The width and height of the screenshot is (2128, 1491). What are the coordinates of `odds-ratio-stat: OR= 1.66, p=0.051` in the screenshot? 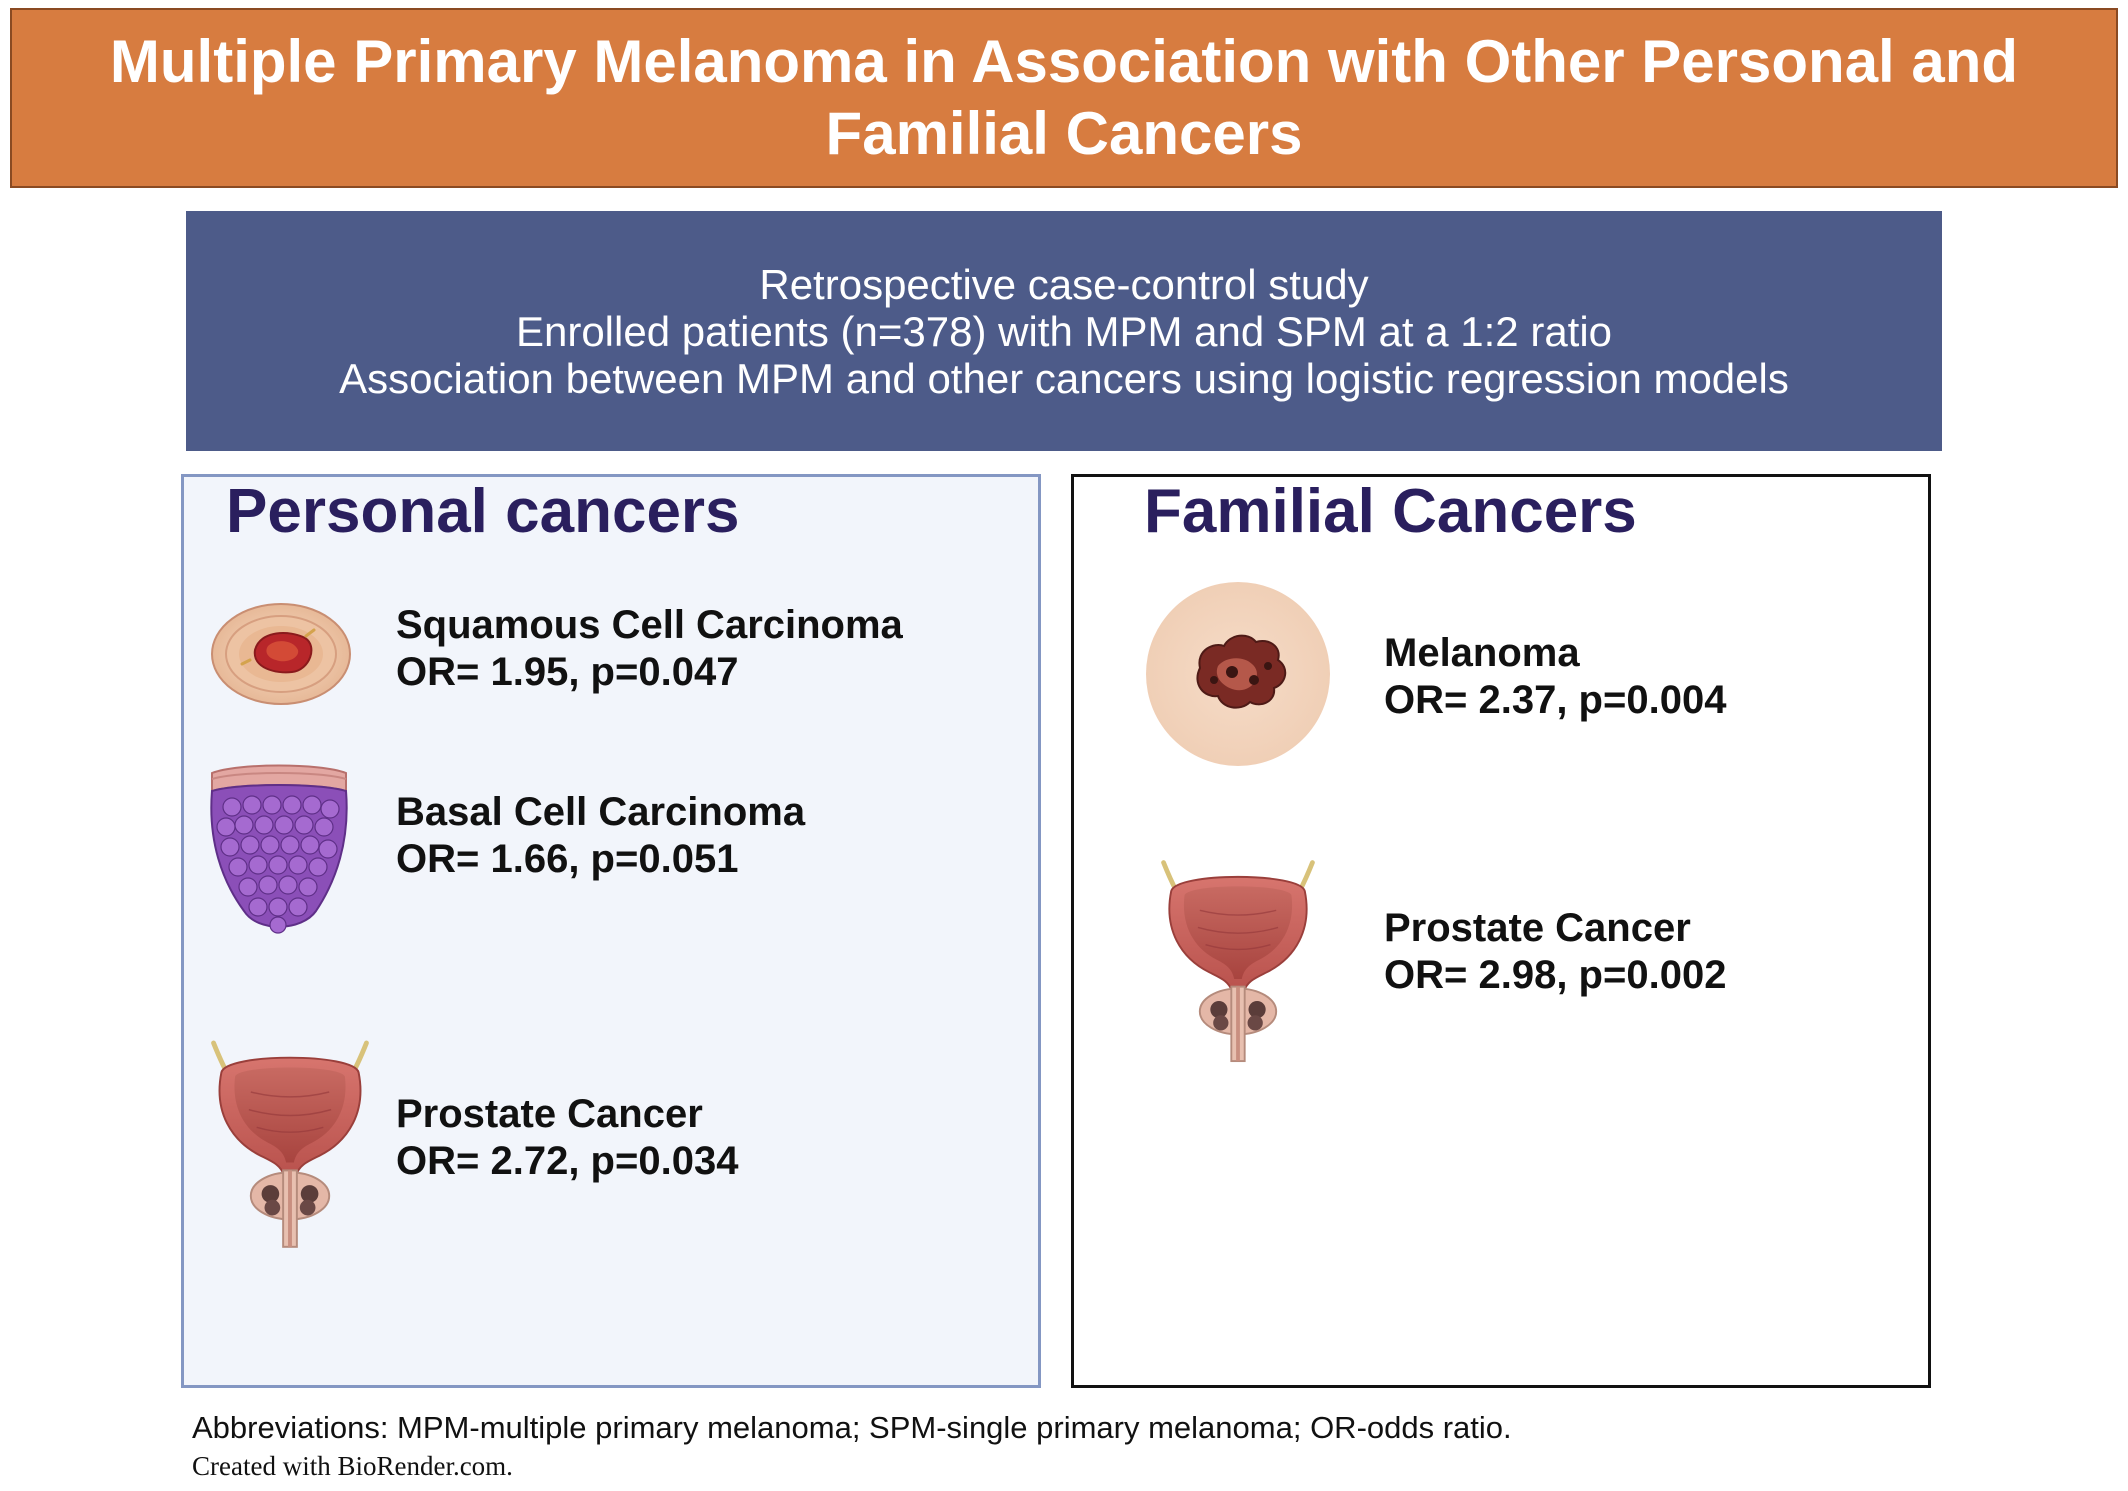 It's located at (567, 859).